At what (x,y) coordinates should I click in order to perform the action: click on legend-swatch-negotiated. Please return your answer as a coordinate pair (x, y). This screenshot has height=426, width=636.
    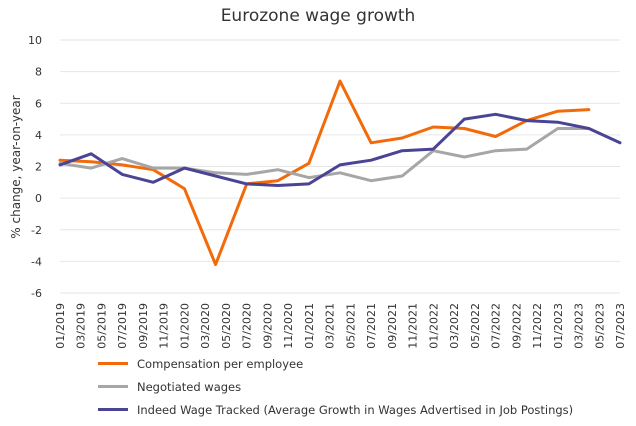
    Looking at the image, I should click on (113, 386).